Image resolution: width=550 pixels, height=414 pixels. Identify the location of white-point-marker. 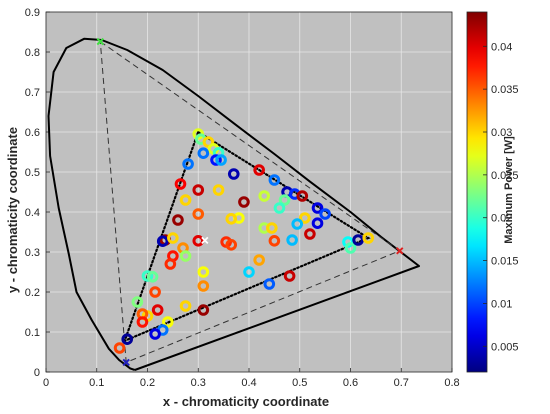
(205, 240).